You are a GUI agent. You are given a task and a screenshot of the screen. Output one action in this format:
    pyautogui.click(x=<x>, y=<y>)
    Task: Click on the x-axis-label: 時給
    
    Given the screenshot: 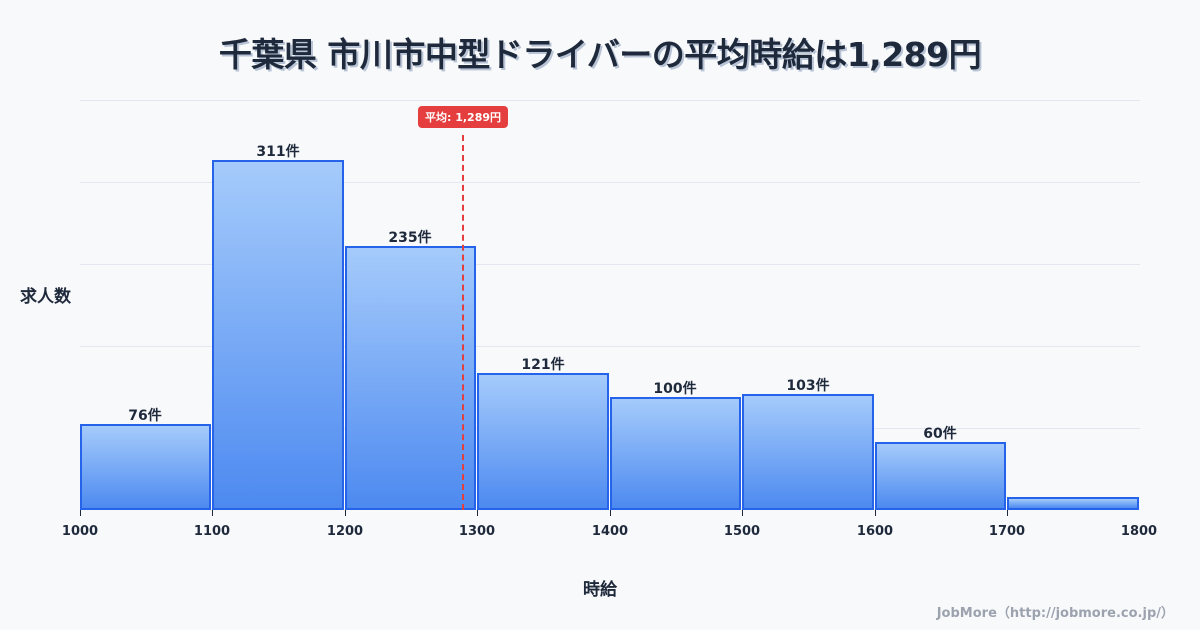 What is the action you would take?
    pyautogui.click(x=600, y=590)
    